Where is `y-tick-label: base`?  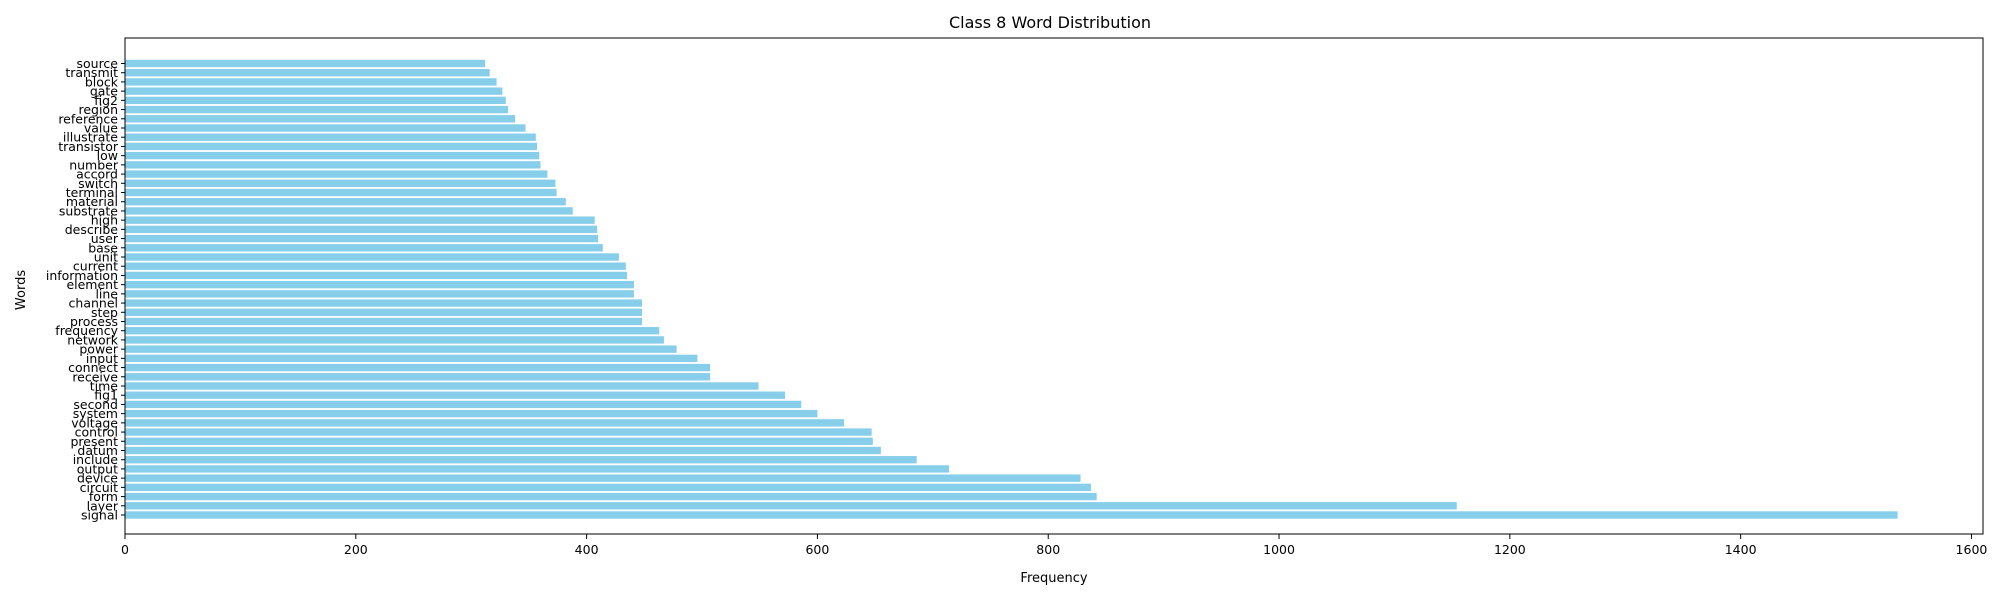
y-tick-label: base is located at coordinates (103, 247).